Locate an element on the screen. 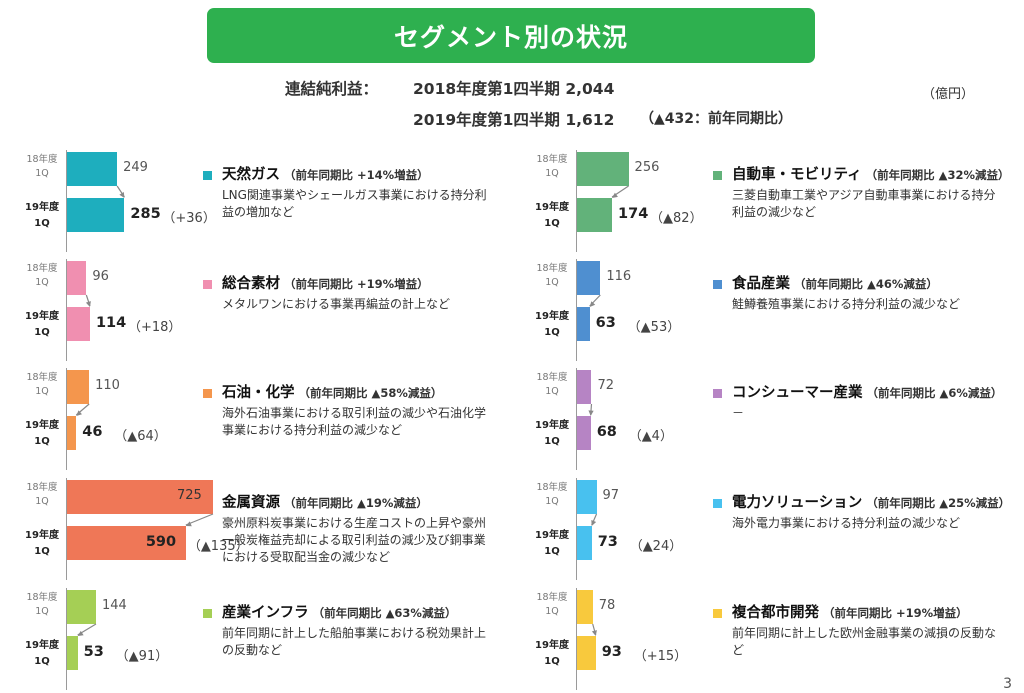 The height and width of the screenshot is (693, 1024). change-value-label: （▲82） is located at coordinates (676, 218).